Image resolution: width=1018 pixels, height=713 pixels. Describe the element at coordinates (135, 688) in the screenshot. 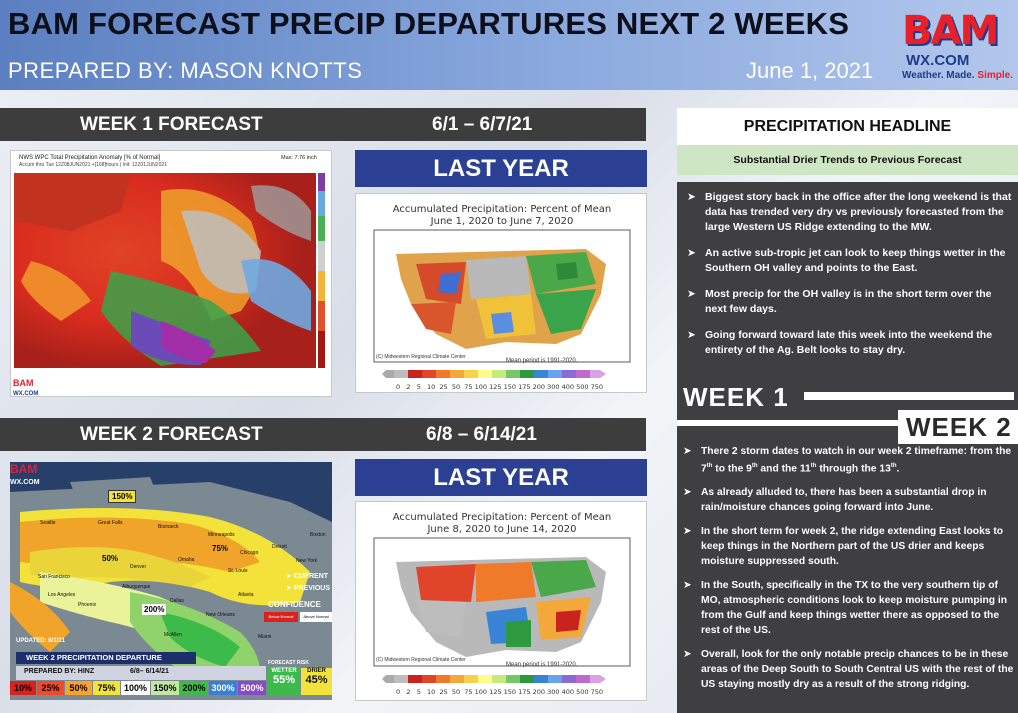

I see `scale-100: 100%` at that location.